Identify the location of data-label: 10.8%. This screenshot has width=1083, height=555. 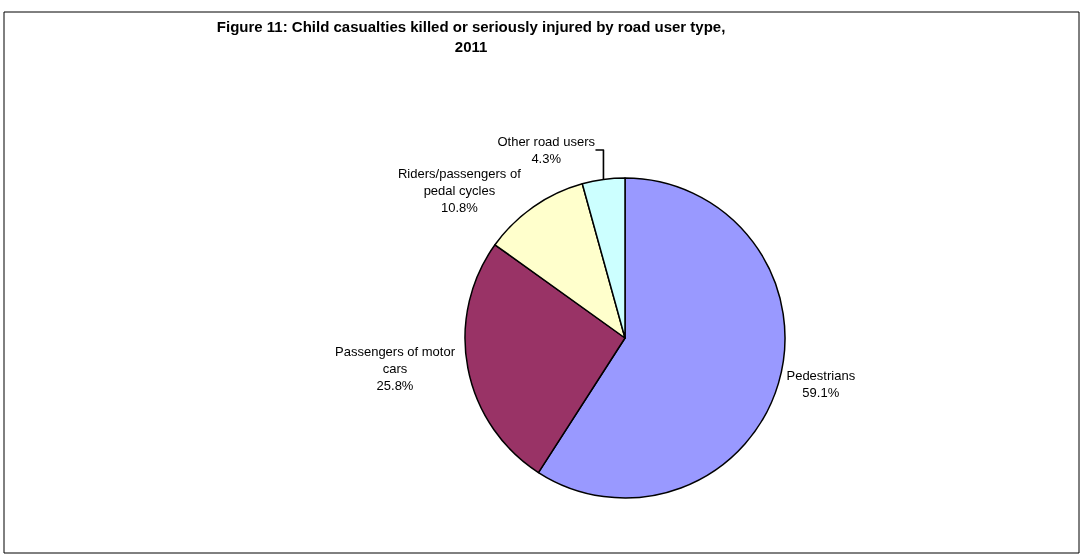
(459, 207).